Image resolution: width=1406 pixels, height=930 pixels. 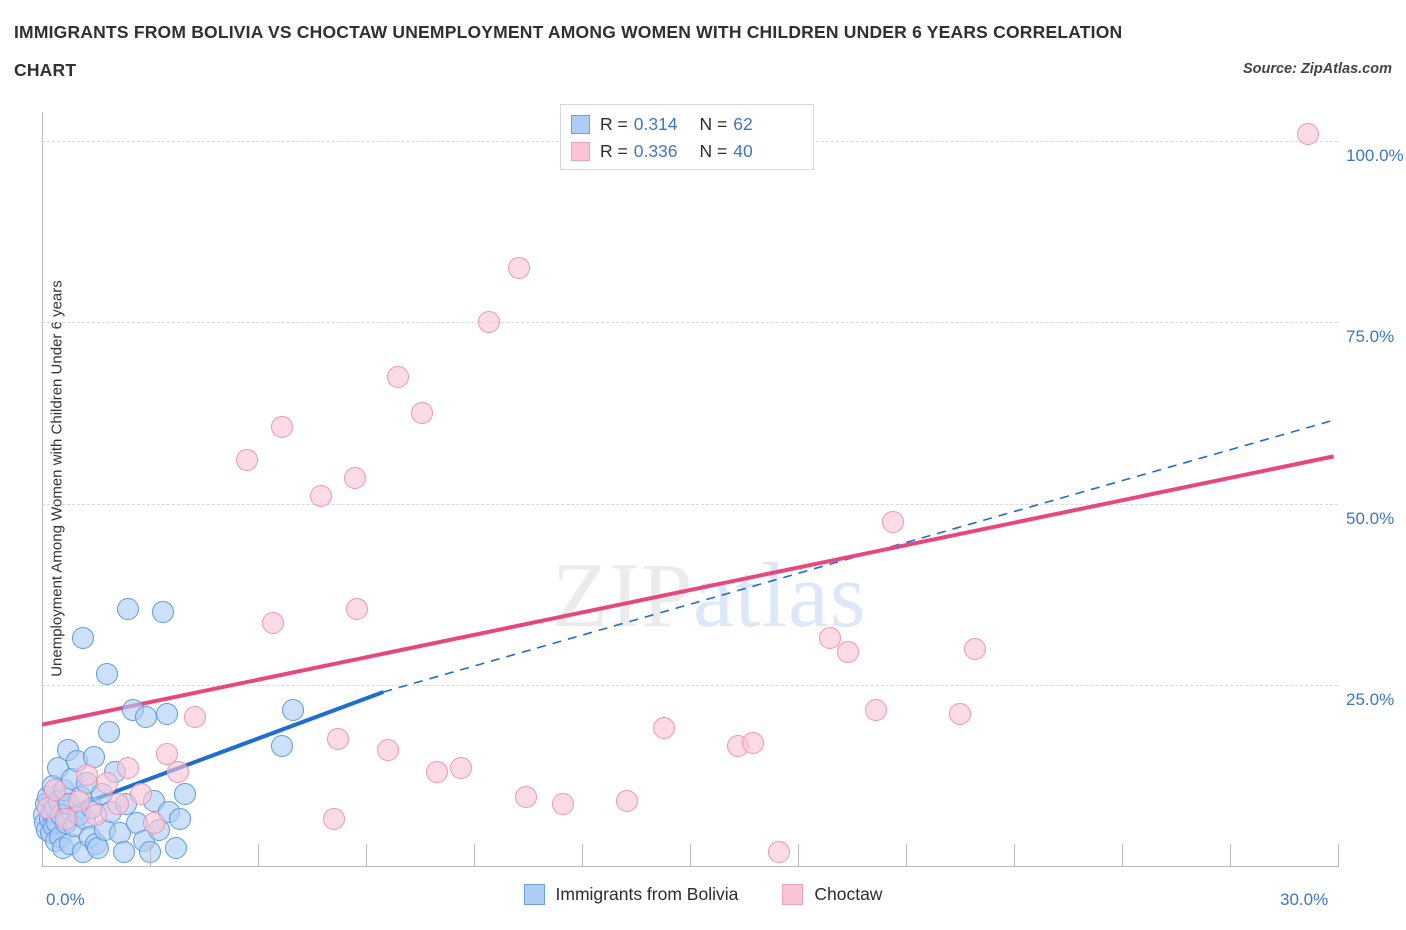 I want to click on r-value-blue: 0.314, so click(x=655, y=124).